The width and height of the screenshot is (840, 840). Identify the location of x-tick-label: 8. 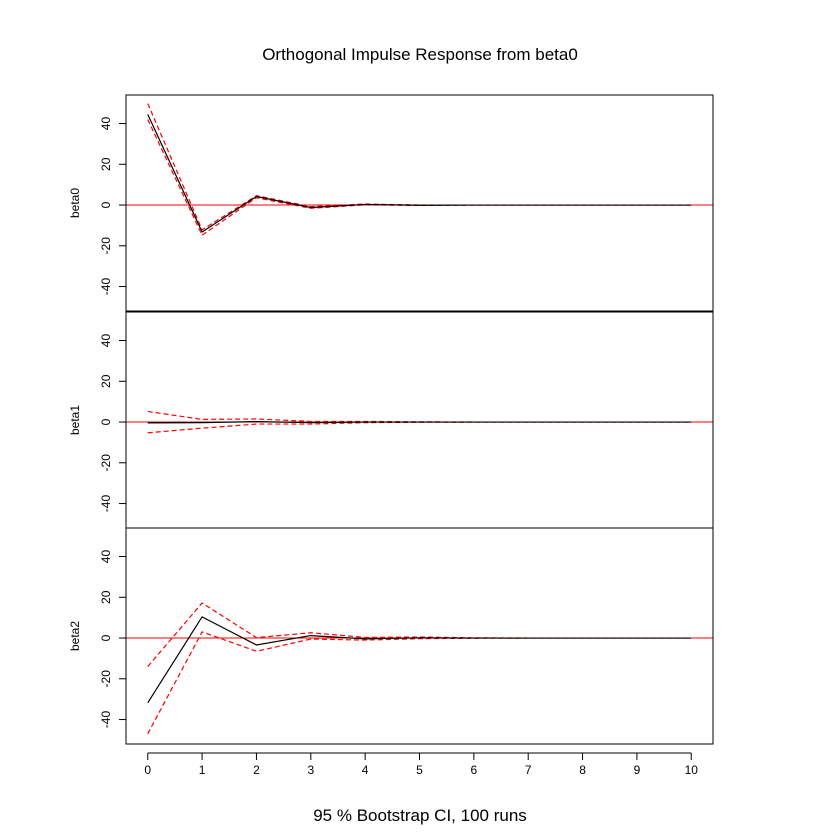
(582, 770).